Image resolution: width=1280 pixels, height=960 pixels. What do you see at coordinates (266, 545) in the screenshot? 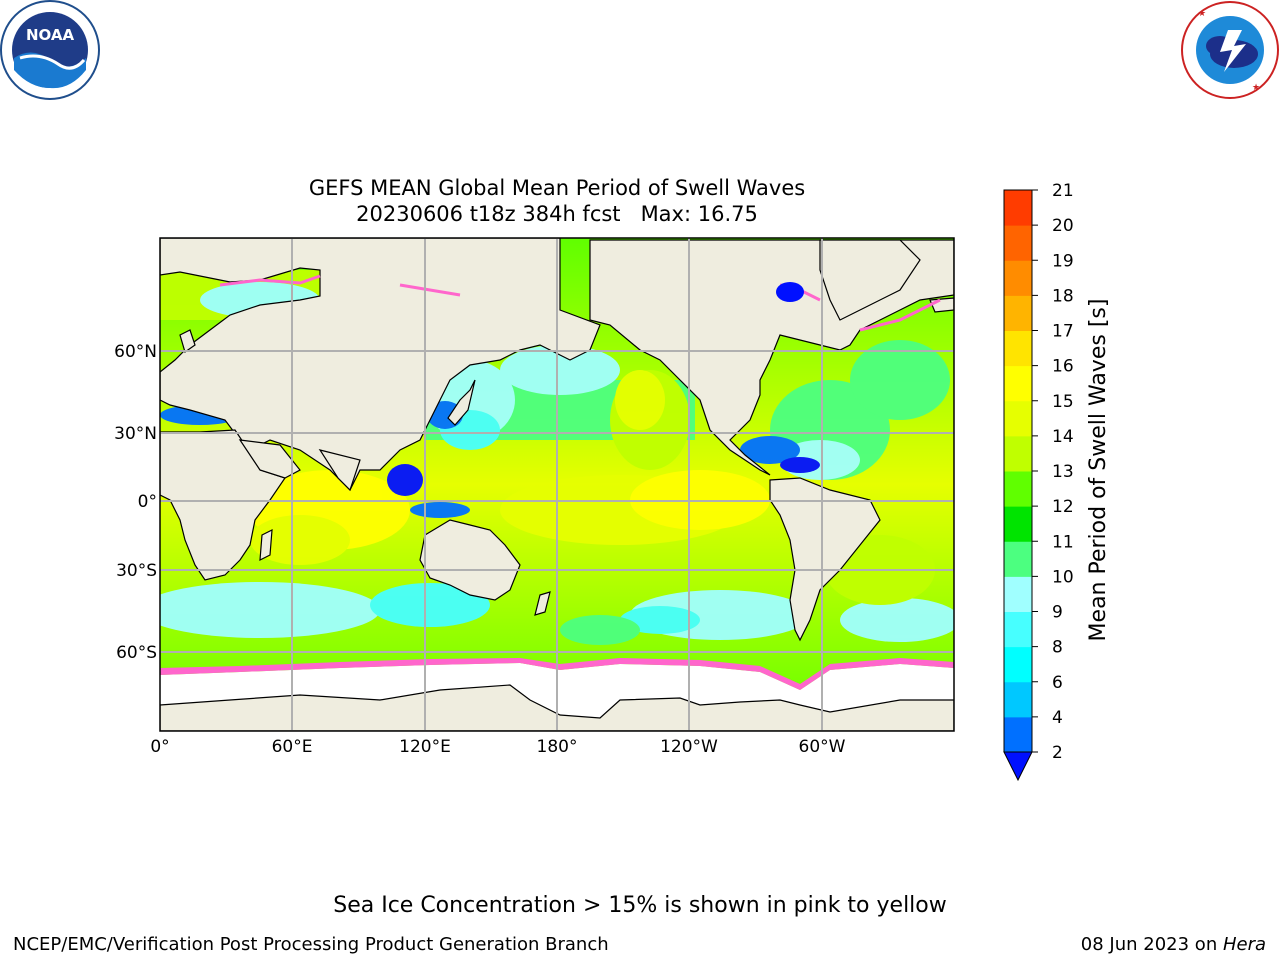
I see `land-madagascar` at bounding box center [266, 545].